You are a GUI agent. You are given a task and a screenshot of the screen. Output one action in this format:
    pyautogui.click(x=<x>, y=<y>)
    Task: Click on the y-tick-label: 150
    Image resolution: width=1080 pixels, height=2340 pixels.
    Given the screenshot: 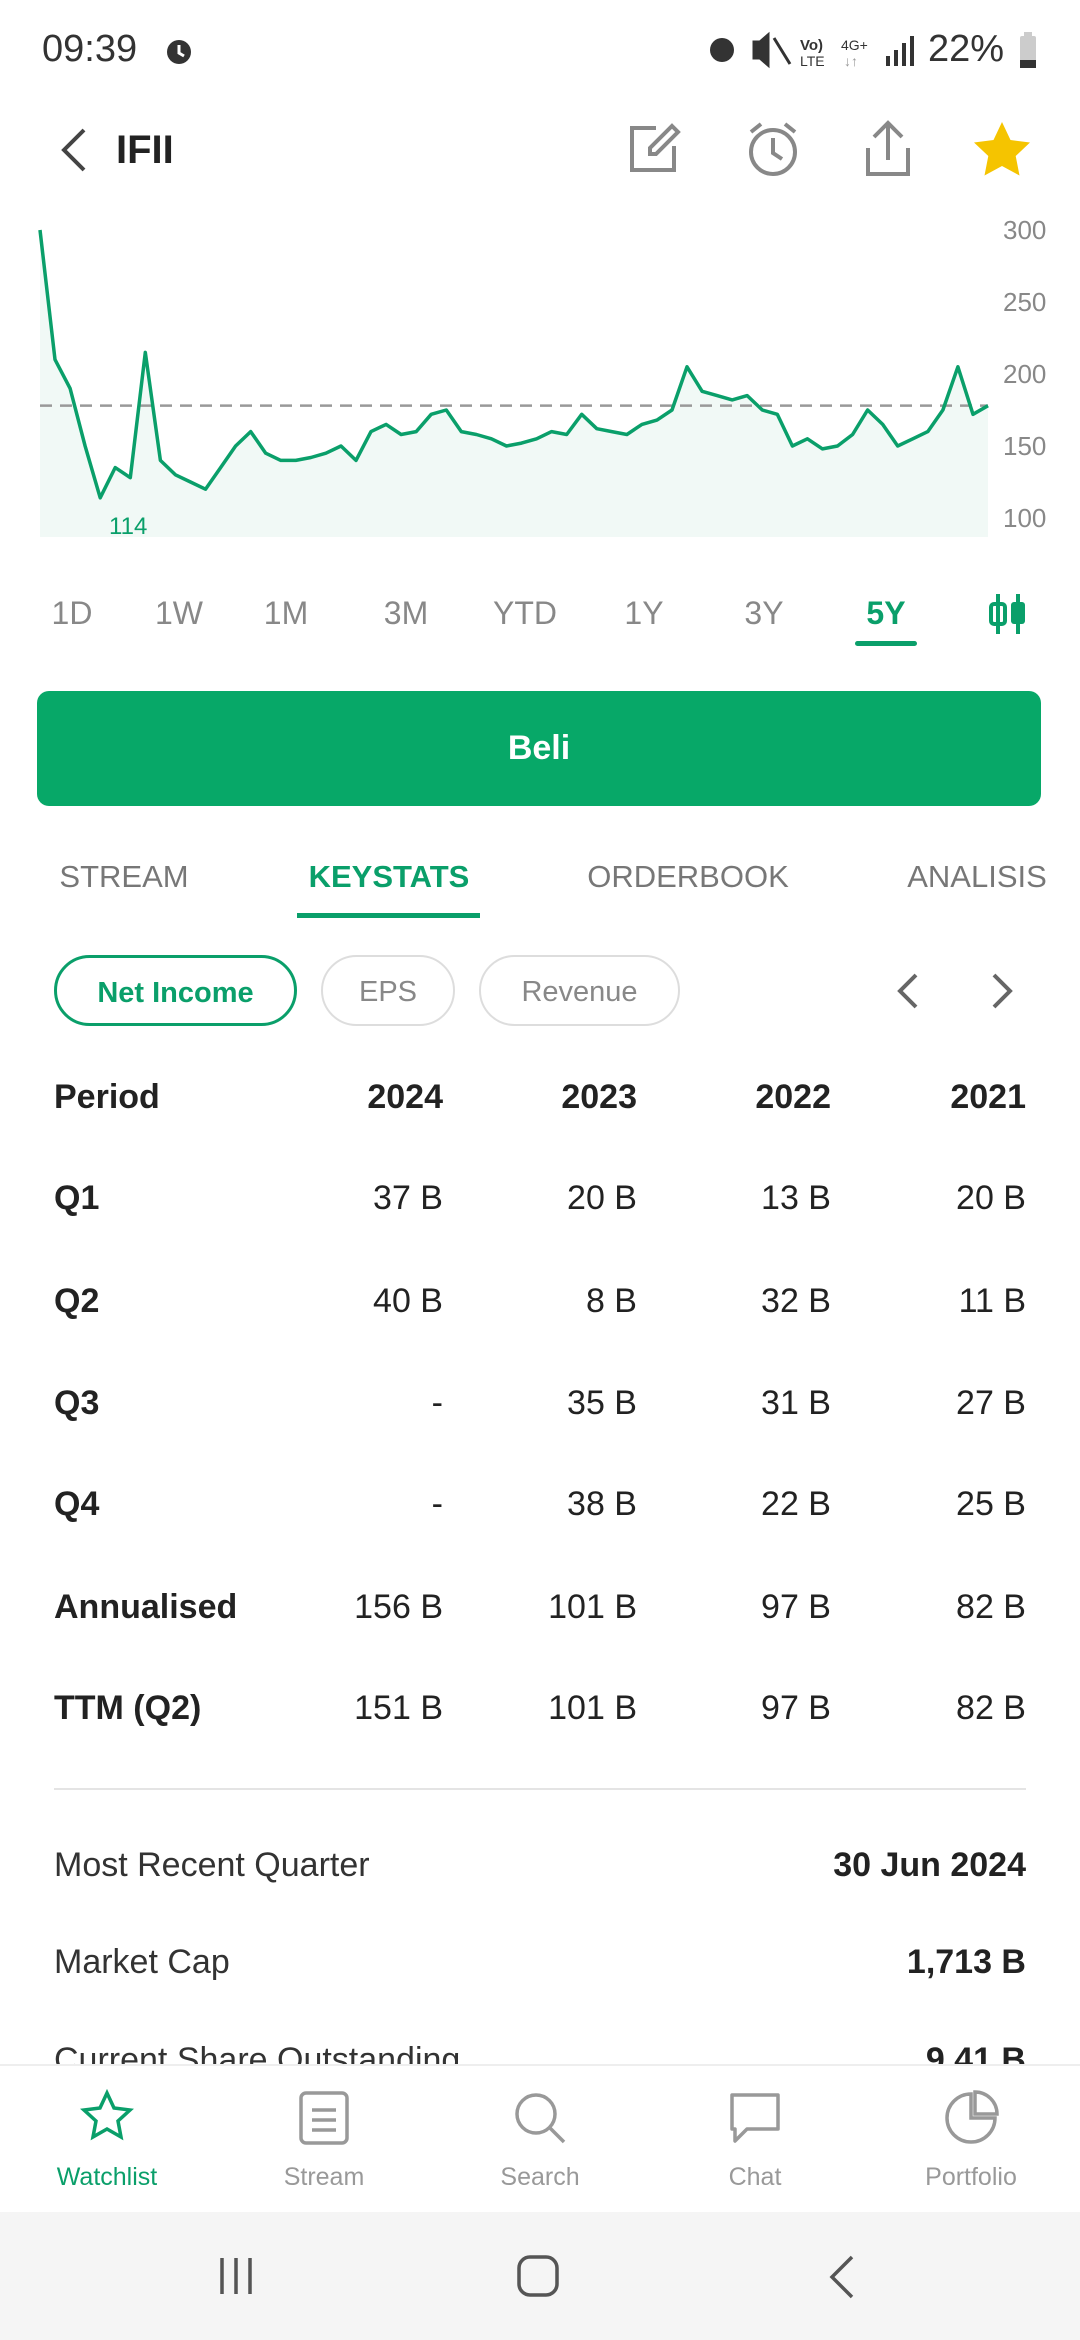 What is the action you would take?
    pyautogui.click(x=1024, y=446)
    